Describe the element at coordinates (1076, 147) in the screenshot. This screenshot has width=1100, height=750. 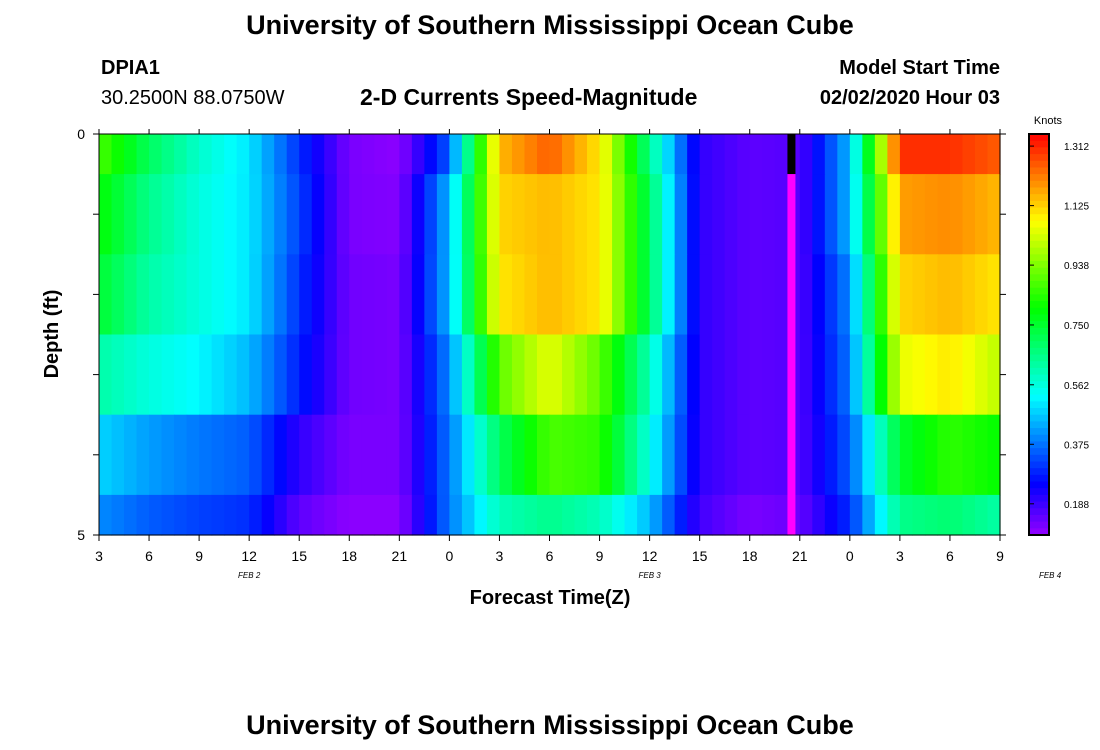
I see `colorbar-tick-label: 1.312` at that location.